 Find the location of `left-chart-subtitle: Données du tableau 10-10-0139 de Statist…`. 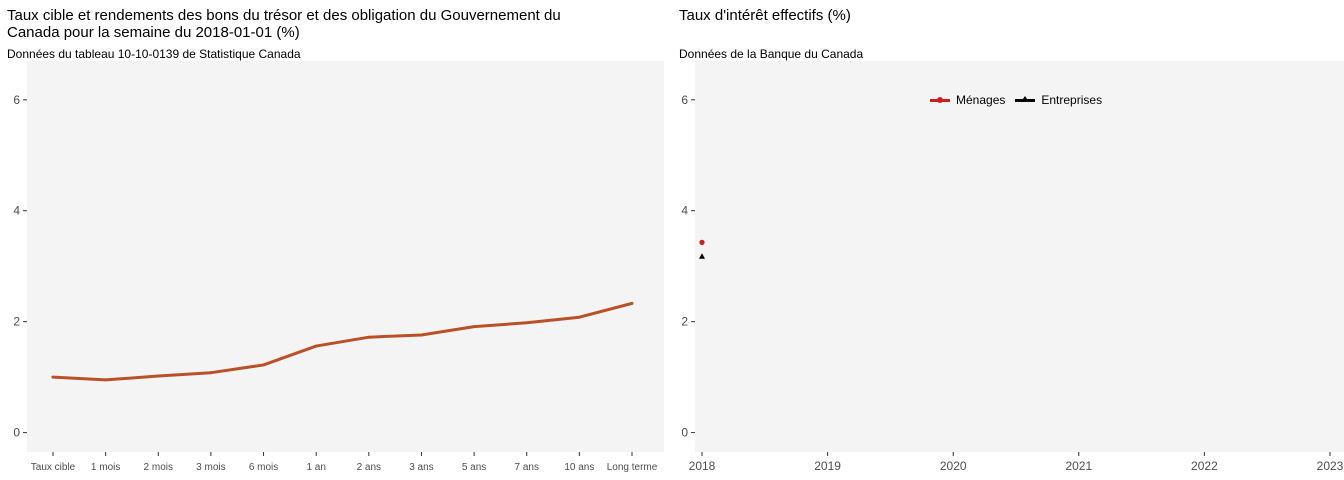

left-chart-subtitle: Données du tableau 10-10-0139 de Statist… is located at coordinates (154, 54).